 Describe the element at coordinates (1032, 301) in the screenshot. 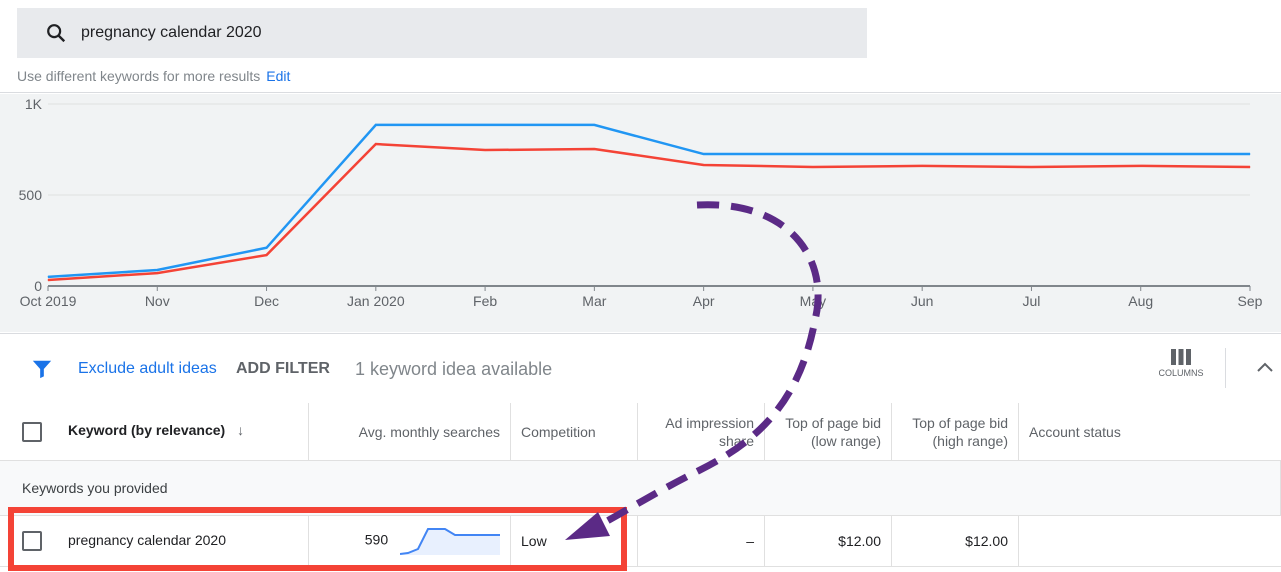

I see `x-tick-label: Jul` at that location.